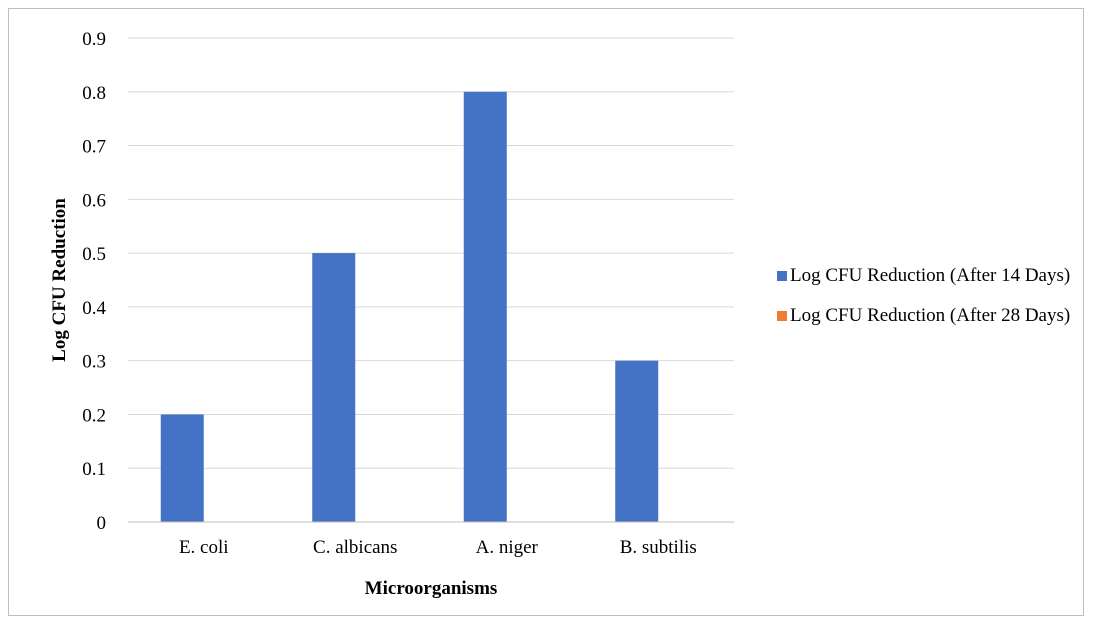 This screenshot has width=1094, height=624. What do you see at coordinates (204, 547) in the screenshot?
I see `x-tick-label: E. coli` at bounding box center [204, 547].